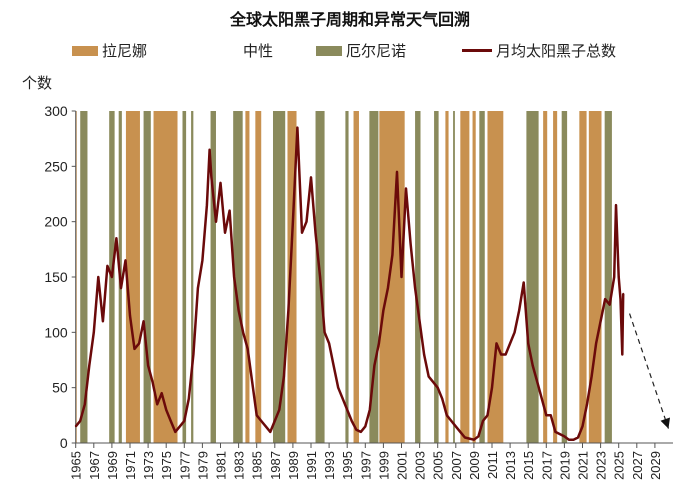 Image resolution: width=700 pixels, height=499 pixels. Describe the element at coordinates (94, 465) in the screenshot. I see `x-tick-label: 1967` at that location.